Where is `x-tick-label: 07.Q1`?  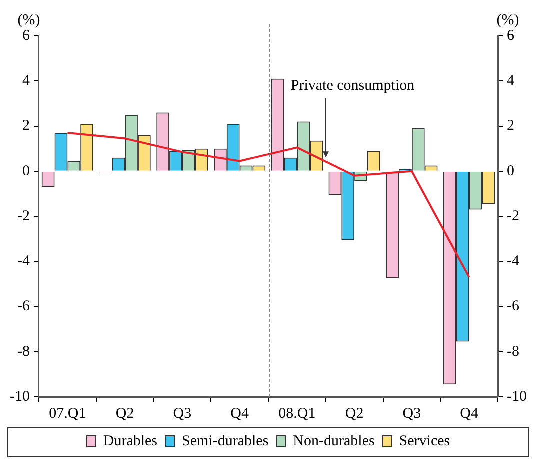 x-tick-label: 07.Q1 is located at coordinates (67, 414).